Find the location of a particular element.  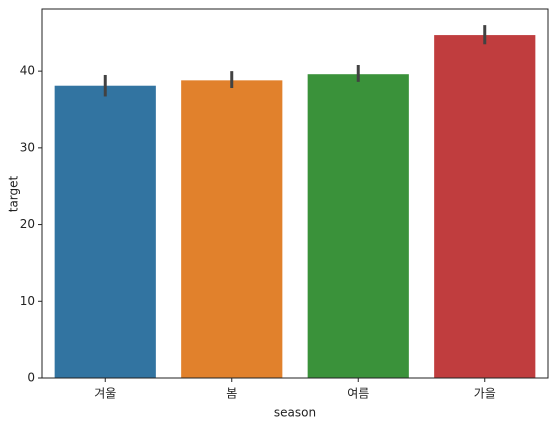

x-axis-label: season is located at coordinates (295, 413).